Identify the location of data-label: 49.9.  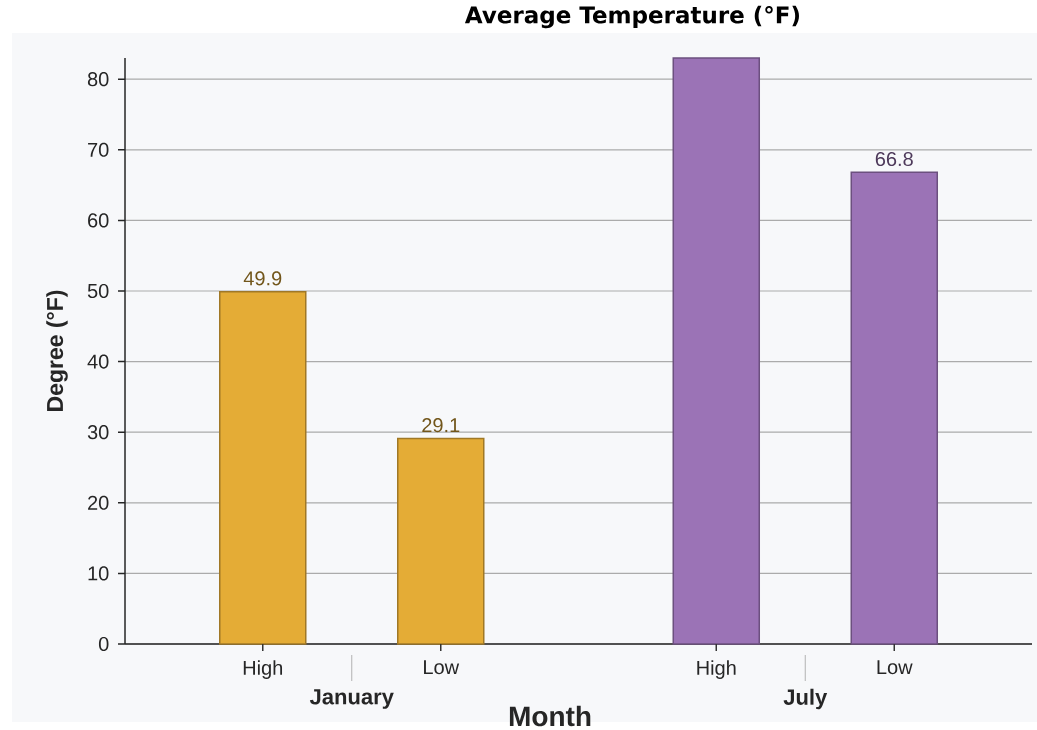
(262, 278).